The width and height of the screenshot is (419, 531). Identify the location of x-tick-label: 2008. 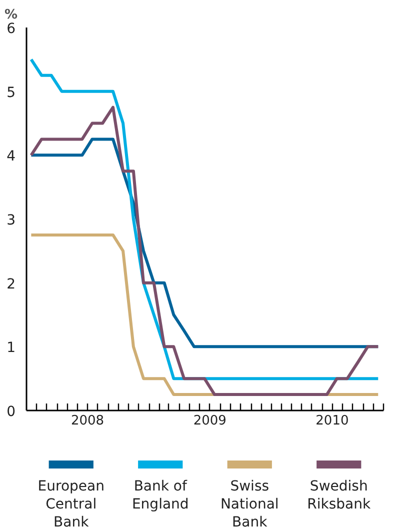
(87, 421).